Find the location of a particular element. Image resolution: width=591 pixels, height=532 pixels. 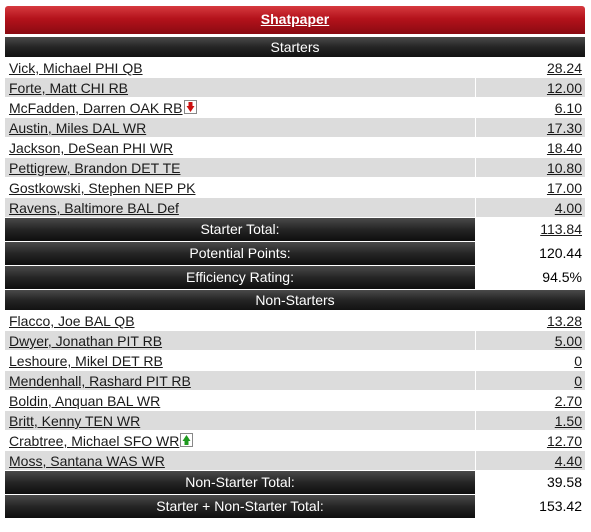

player-row: Forte, Matt CHI RB 12.00 is located at coordinates (295, 87).